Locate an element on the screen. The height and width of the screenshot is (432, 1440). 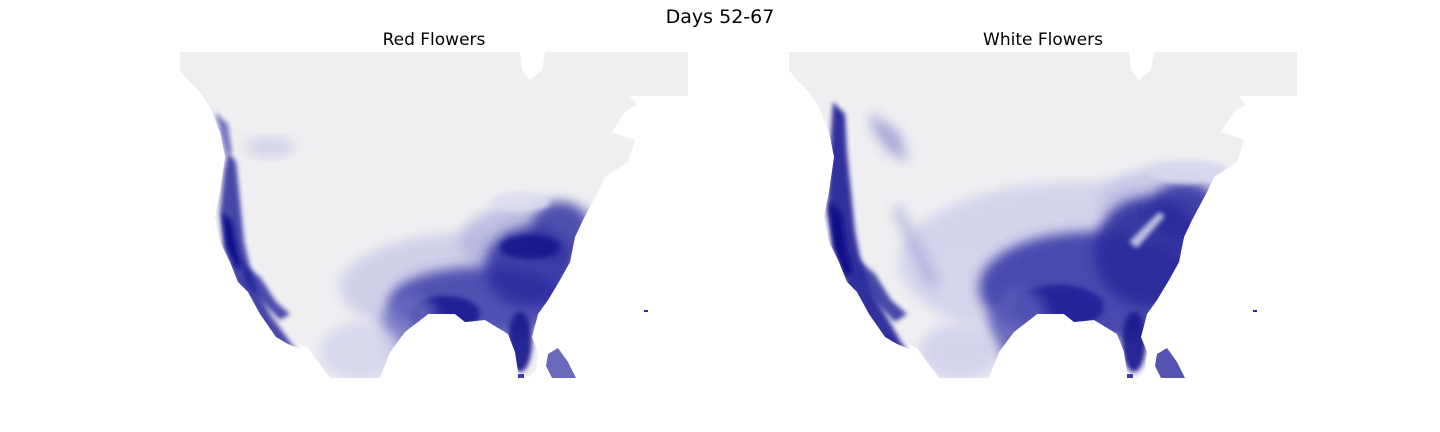
figure-title: Days 52-67 is located at coordinates (720, 17).